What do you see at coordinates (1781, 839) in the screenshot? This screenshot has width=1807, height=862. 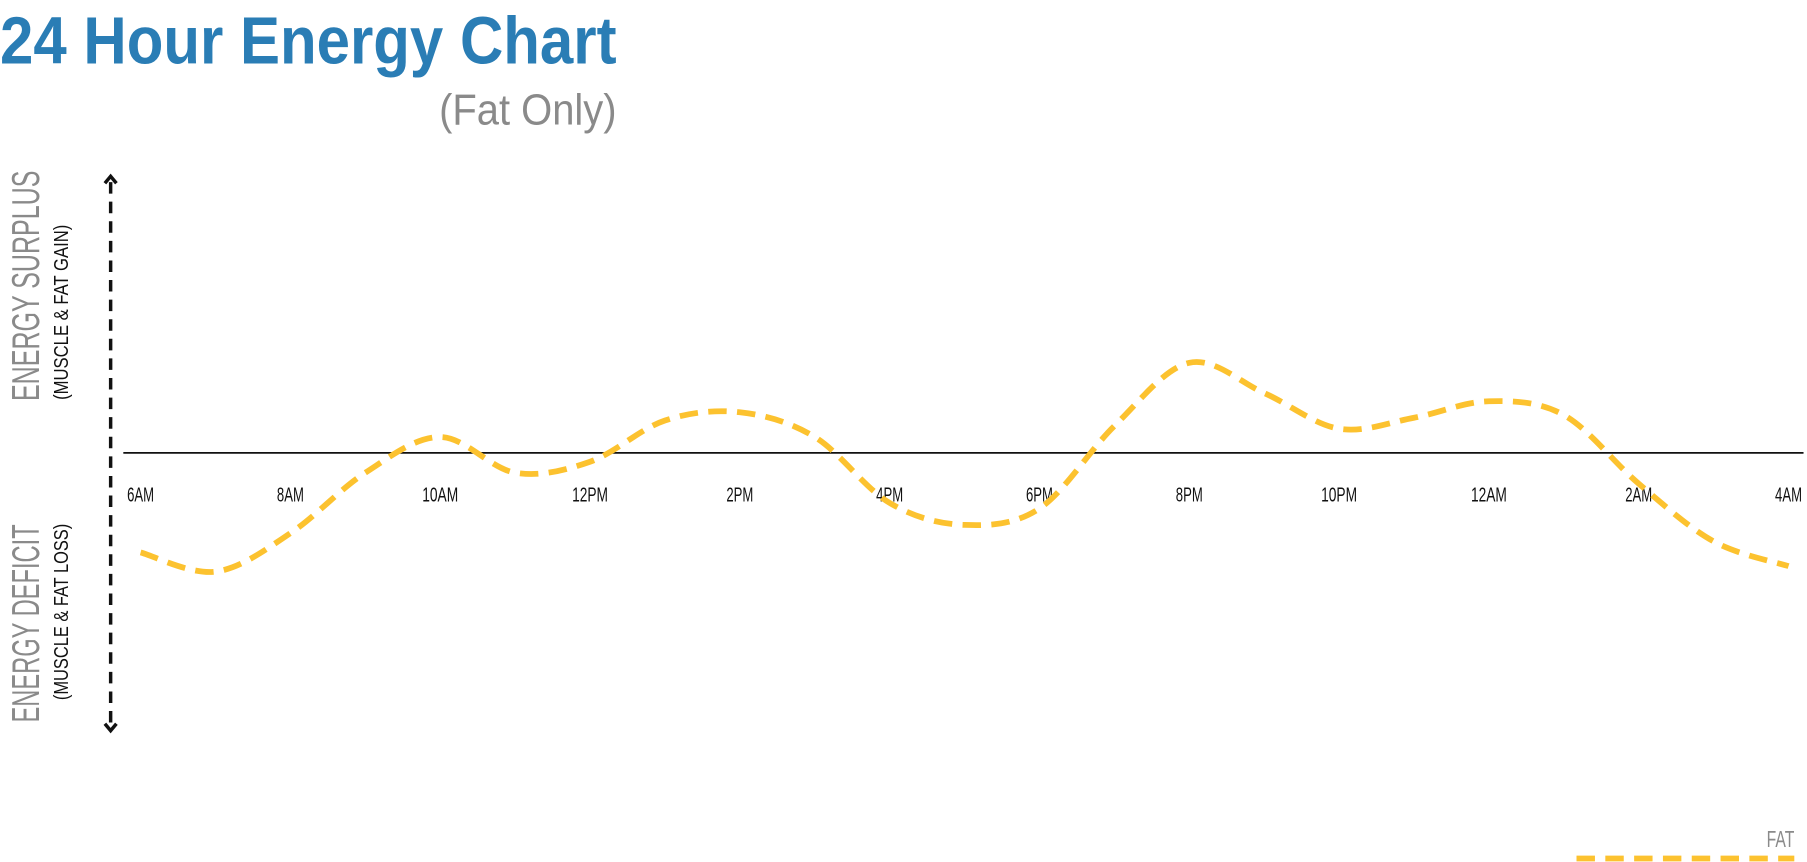 I see `legend-label: FAT` at bounding box center [1781, 839].